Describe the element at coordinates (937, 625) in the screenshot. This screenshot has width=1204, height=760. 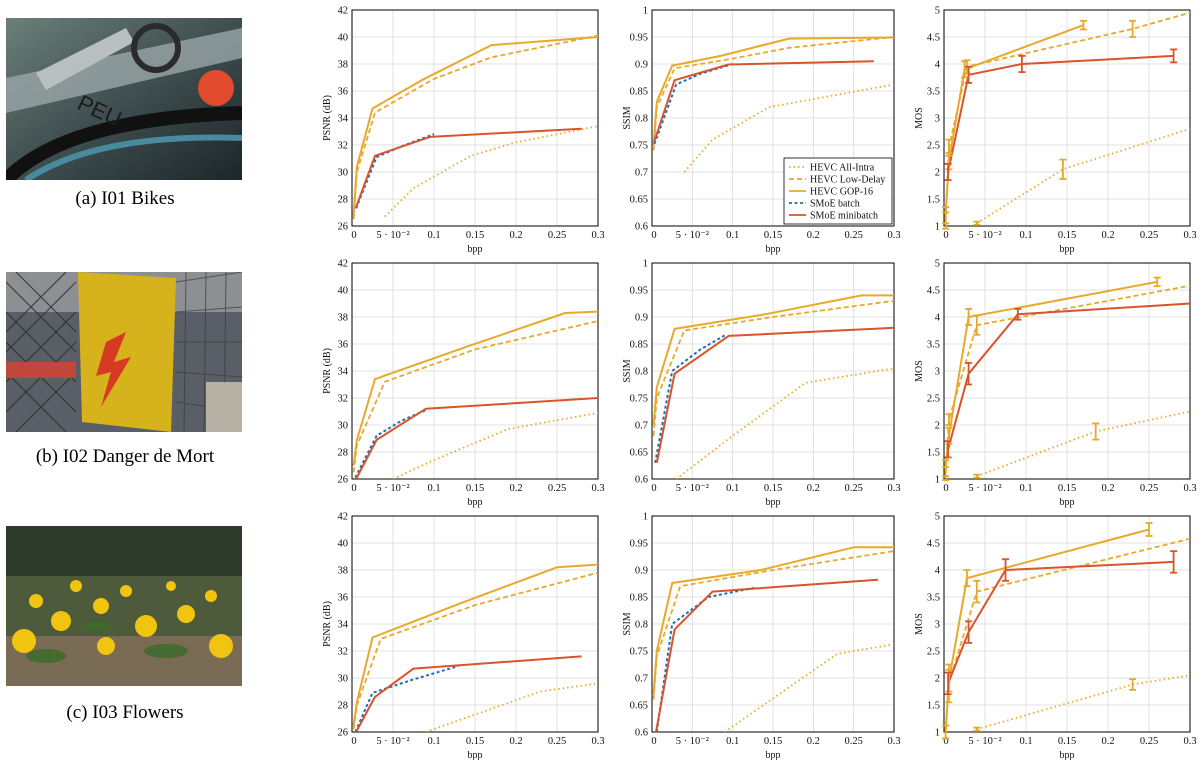
I see `y-tick-label: 3` at that location.